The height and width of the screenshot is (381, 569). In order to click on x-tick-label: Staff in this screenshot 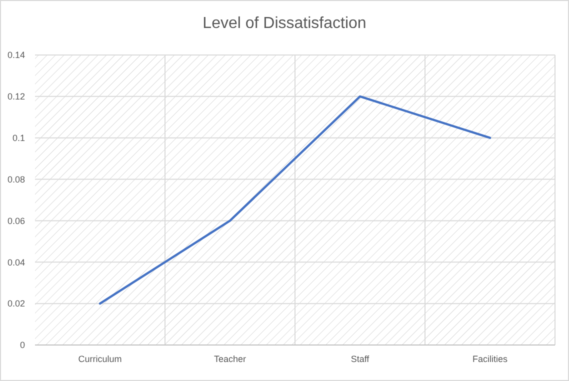, I will do `click(360, 359)`.